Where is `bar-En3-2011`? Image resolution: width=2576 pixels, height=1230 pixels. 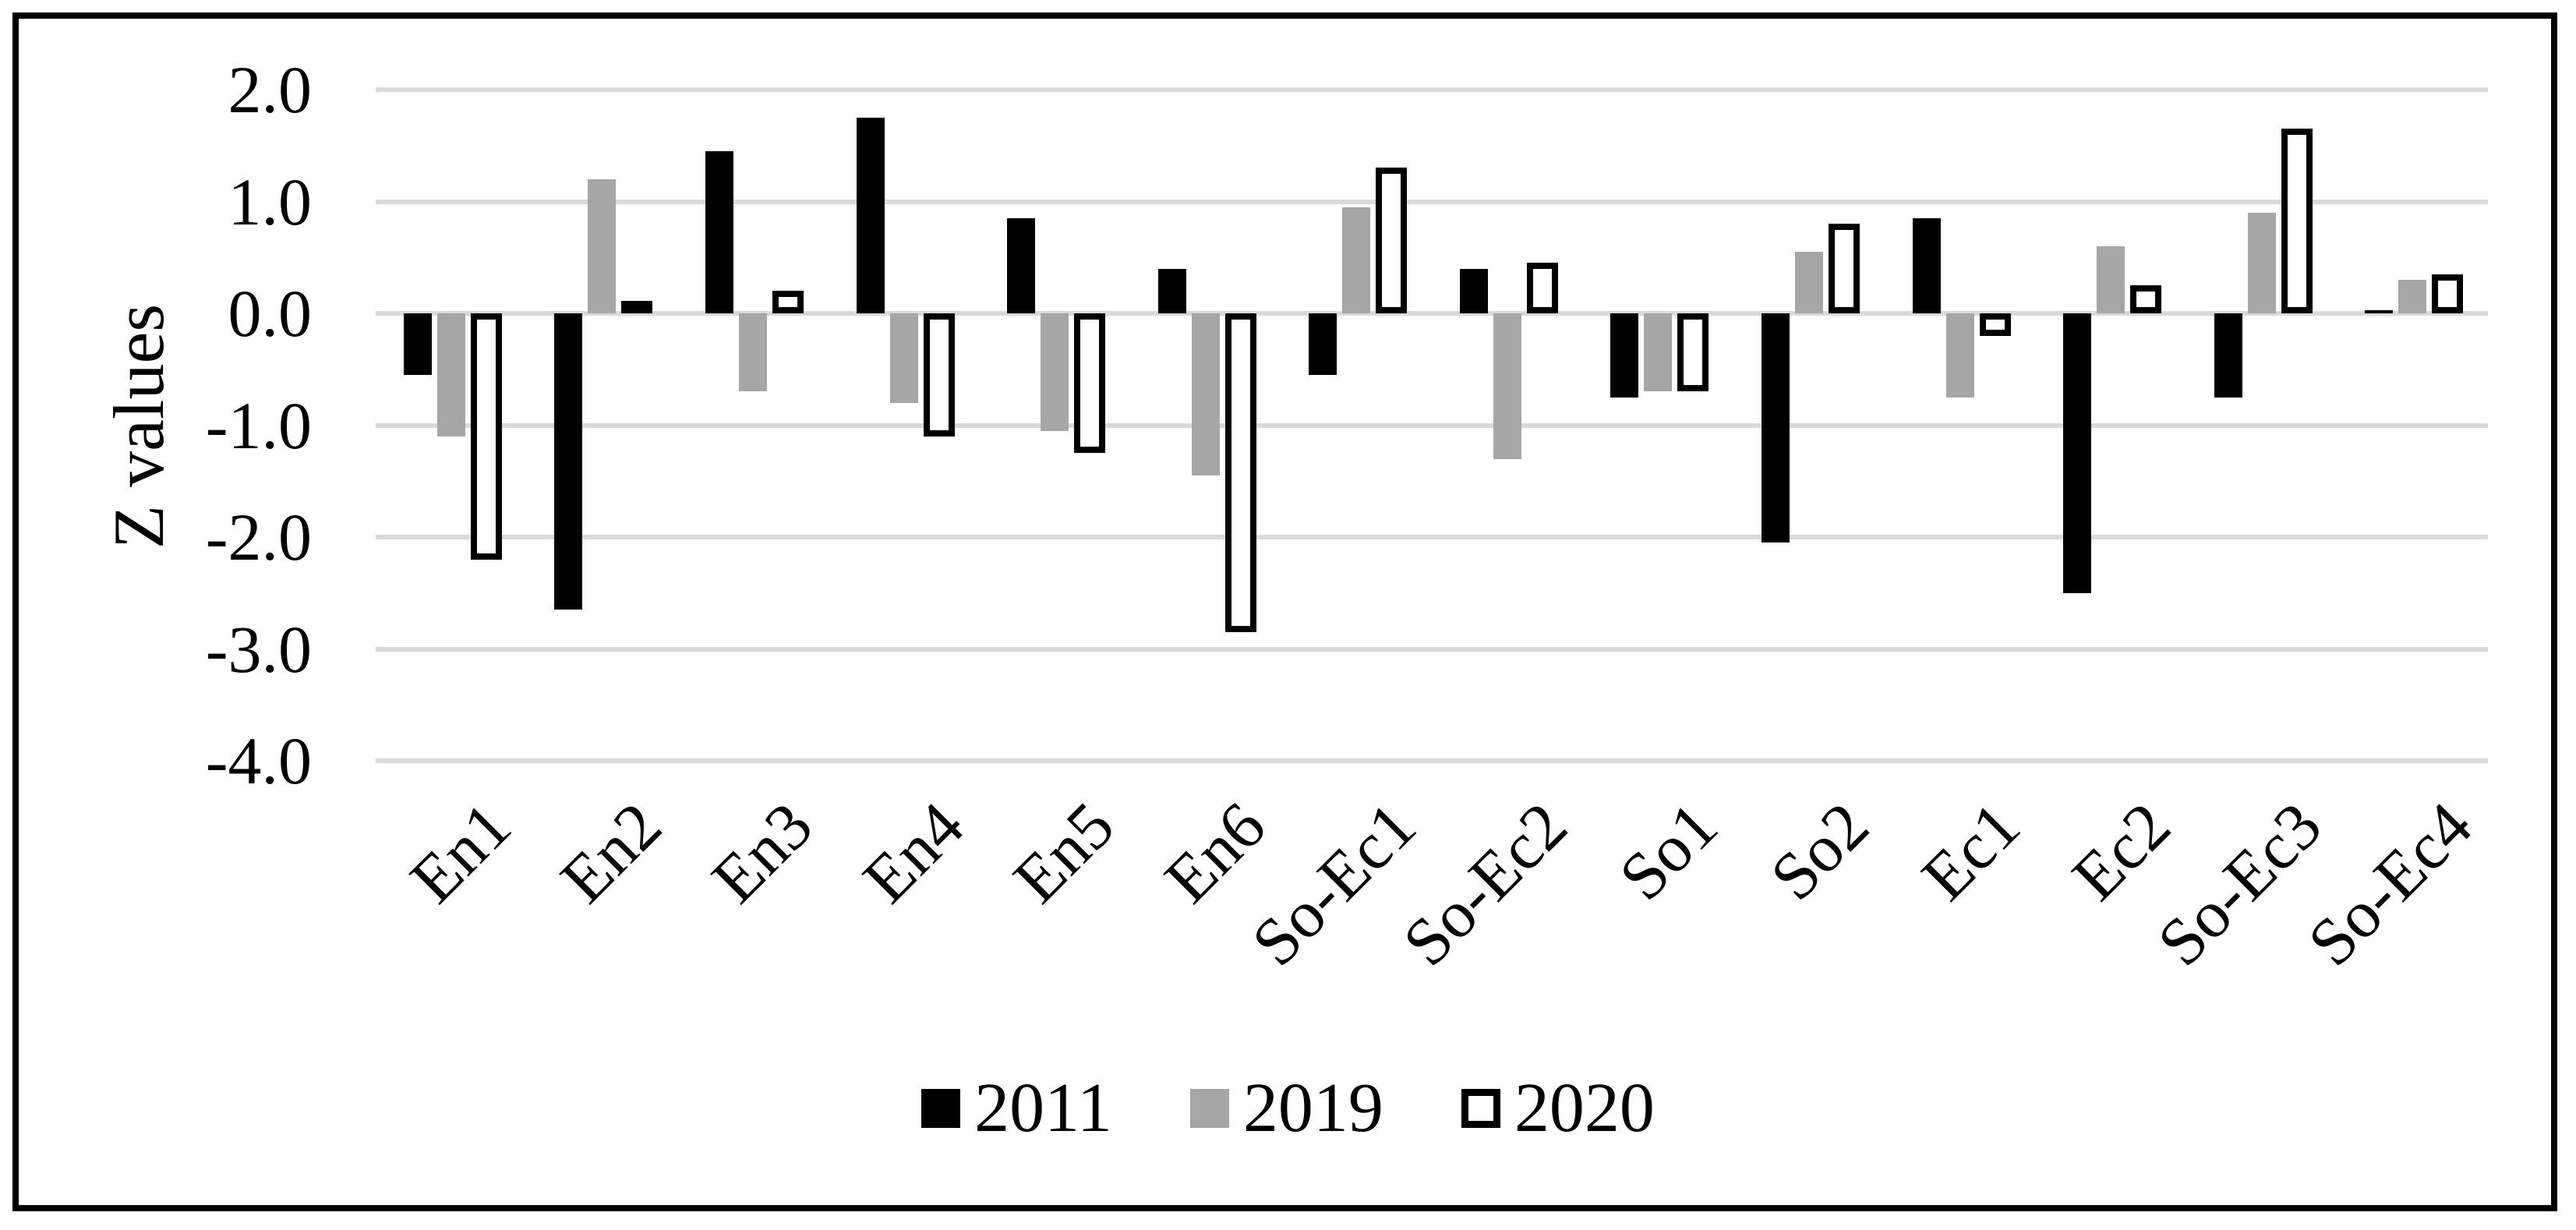 bar-En3-2011 is located at coordinates (719, 231).